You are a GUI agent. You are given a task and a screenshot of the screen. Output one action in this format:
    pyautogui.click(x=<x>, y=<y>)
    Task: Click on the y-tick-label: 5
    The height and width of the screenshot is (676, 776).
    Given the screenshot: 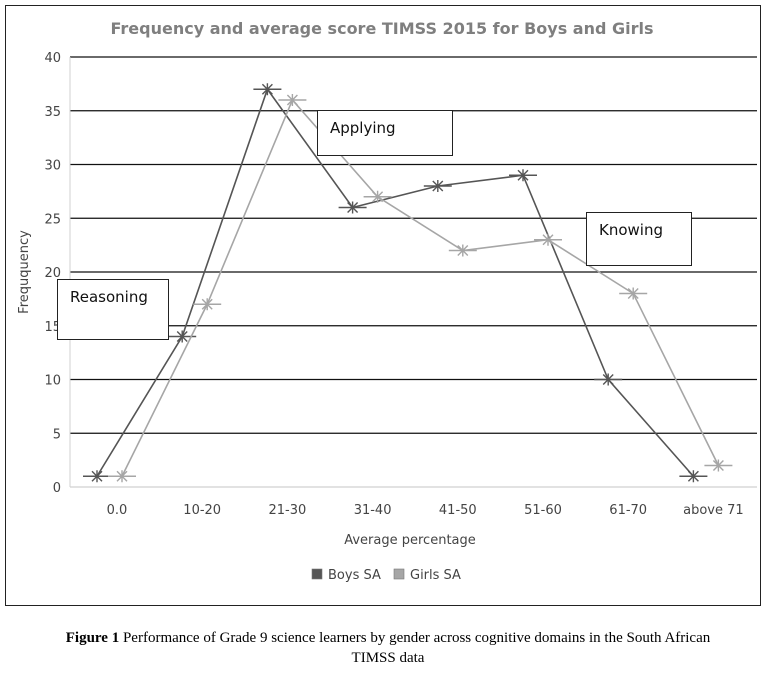 What is the action you would take?
    pyautogui.click(x=57, y=434)
    